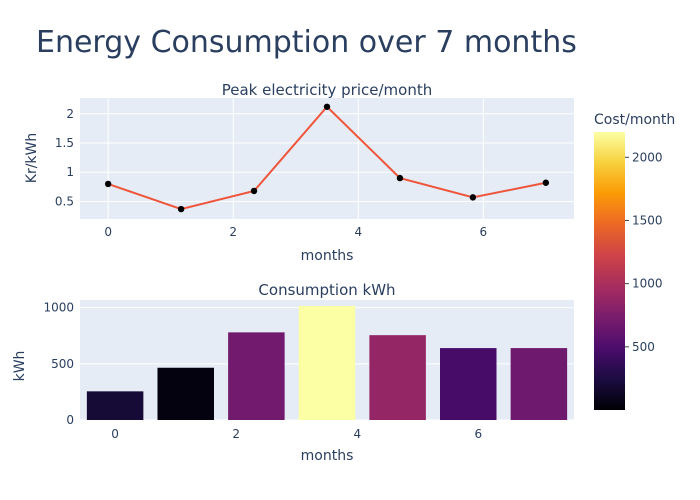 Image resolution: width=700 pixels, height=500 pixels. I want to click on colorbar-tick-labels: 500 1000 1500 2000, so click(644, 252).